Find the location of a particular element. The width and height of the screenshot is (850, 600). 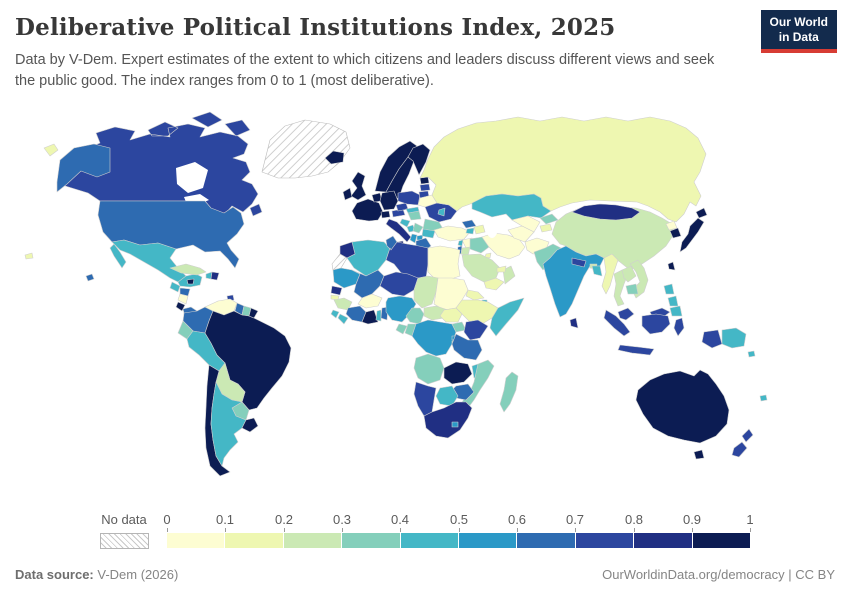

country-gabon is located at coordinates (401, 329).